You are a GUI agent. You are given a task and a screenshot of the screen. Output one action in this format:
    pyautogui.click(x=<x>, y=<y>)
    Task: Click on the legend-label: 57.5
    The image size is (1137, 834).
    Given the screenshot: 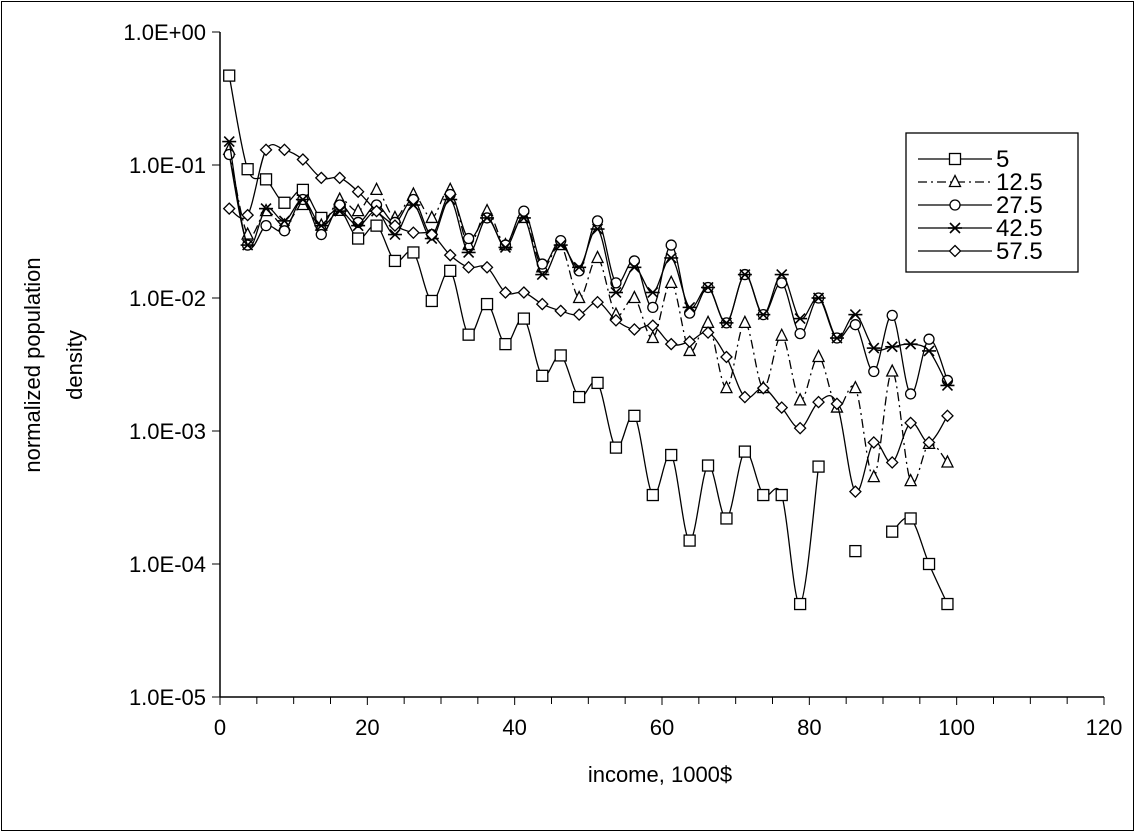 What is the action you would take?
    pyautogui.click(x=1019, y=251)
    